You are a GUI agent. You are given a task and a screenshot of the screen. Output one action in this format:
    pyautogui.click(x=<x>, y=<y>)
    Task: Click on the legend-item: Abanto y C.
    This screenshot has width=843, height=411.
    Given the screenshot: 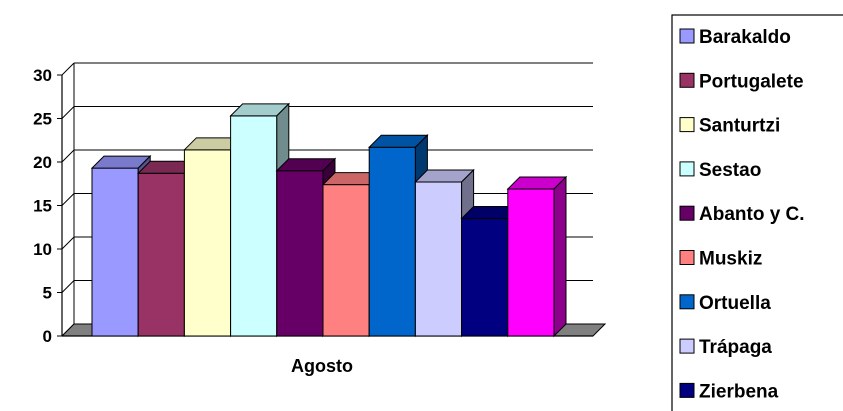 What is the action you would take?
    pyautogui.click(x=742, y=214)
    